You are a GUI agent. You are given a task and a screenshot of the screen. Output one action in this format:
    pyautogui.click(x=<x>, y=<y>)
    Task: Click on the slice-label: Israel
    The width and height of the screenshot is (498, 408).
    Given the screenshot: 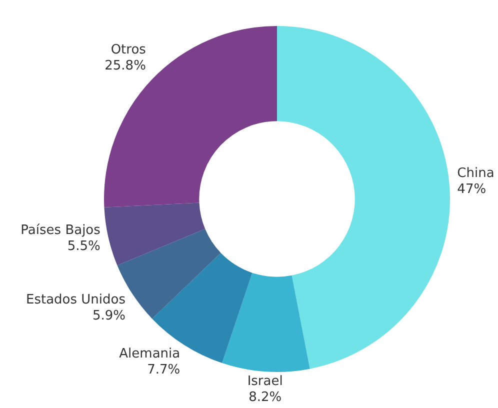 What is the action you would take?
    pyautogui.click(x=265, y=381)
    